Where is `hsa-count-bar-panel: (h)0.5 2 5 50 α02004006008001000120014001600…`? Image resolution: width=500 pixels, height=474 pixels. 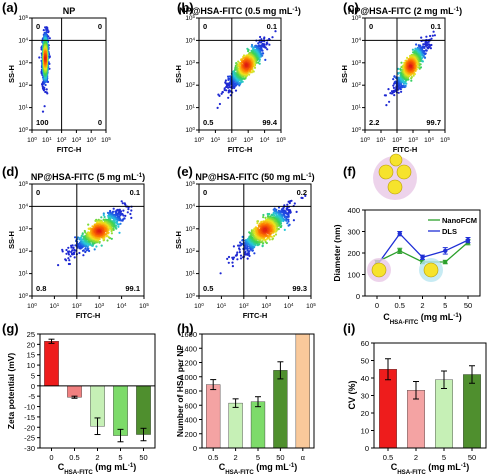 hsa-count-bar-panel: (h)0.5 2 5 50 α02004006008001000120014001600… is located at coordinates (245, 397).